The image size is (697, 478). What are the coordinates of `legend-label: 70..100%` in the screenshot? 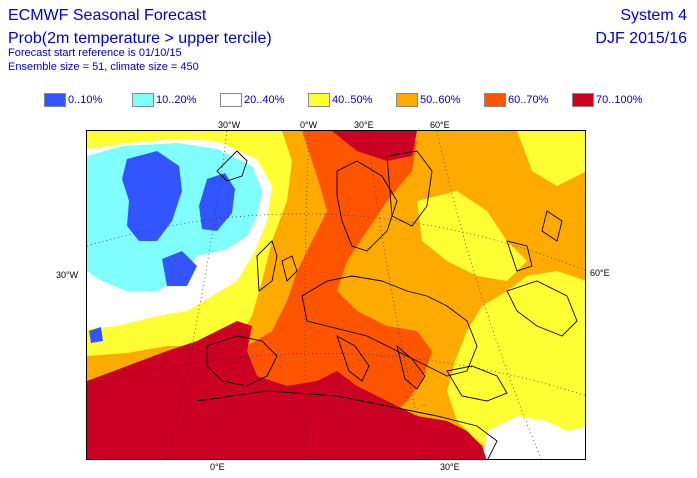 It's located at (619, 100).